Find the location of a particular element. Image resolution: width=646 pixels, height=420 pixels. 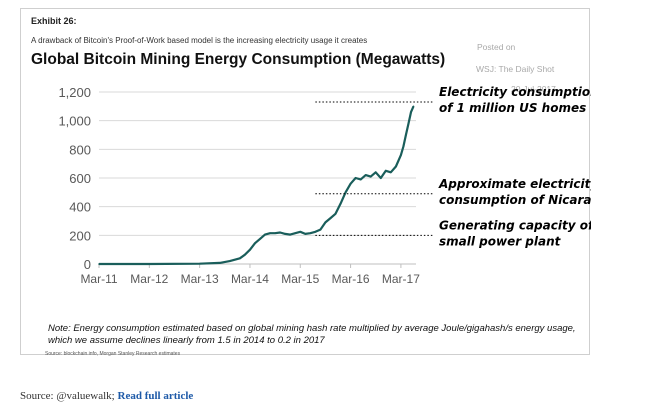

x-tick-label: Mar-16 is located at coordinates (351, 279).